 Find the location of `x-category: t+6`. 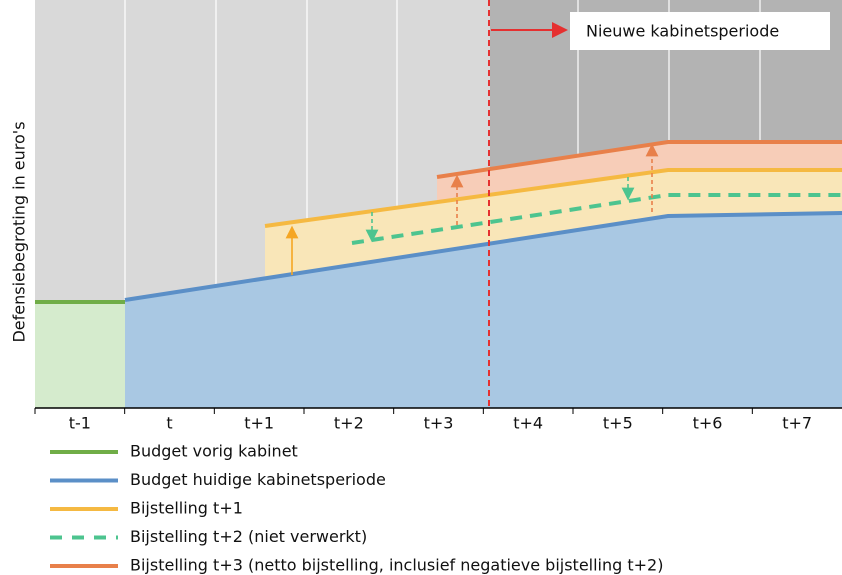

x-category: t+6 is located at coordinates (708, 423).